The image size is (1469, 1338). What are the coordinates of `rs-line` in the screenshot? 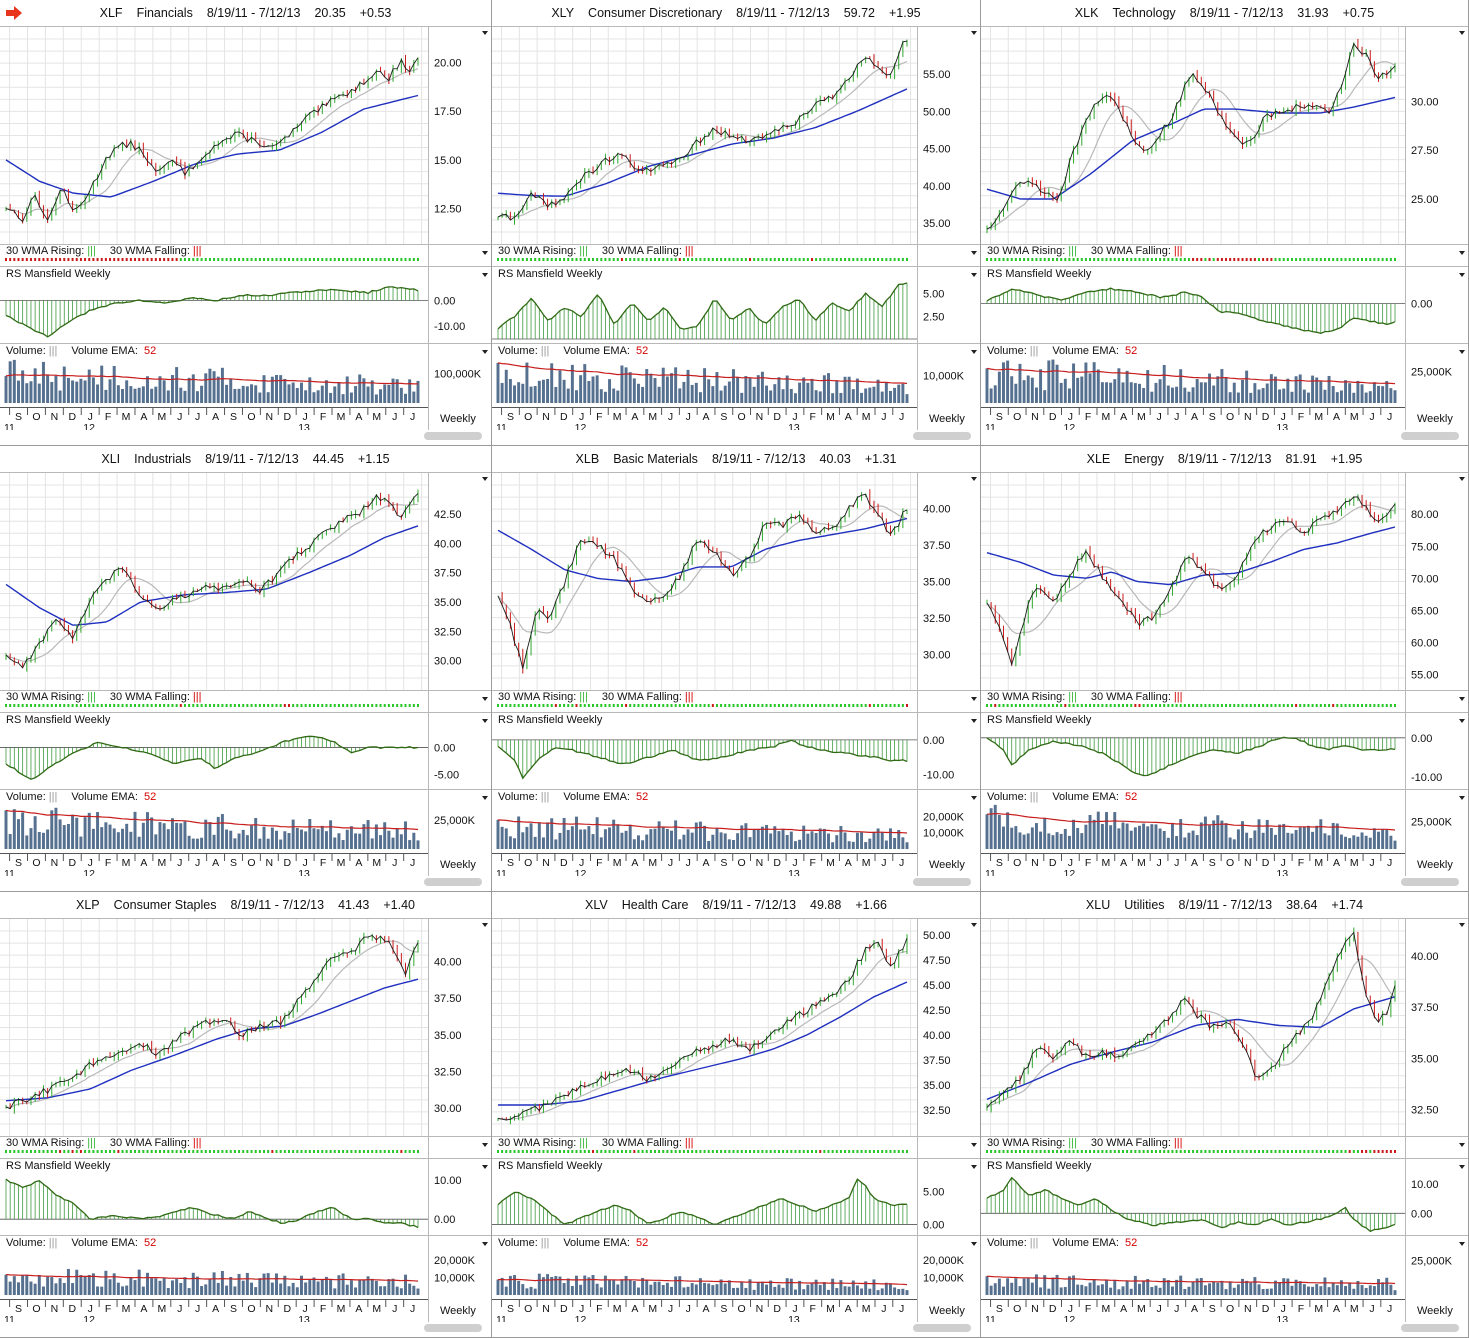 It's located at (212, 757).